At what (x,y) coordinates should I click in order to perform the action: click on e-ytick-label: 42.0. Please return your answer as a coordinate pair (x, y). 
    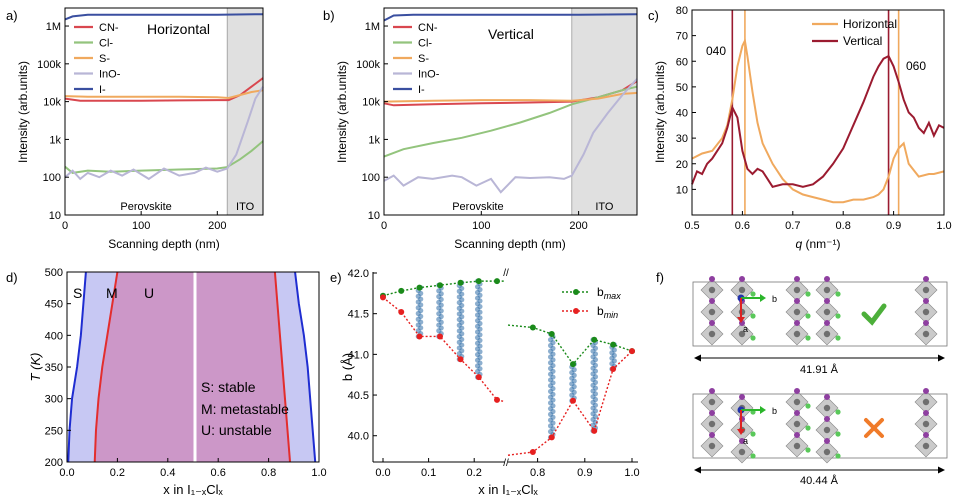
    Looking at the image, I should click on (358, 274).